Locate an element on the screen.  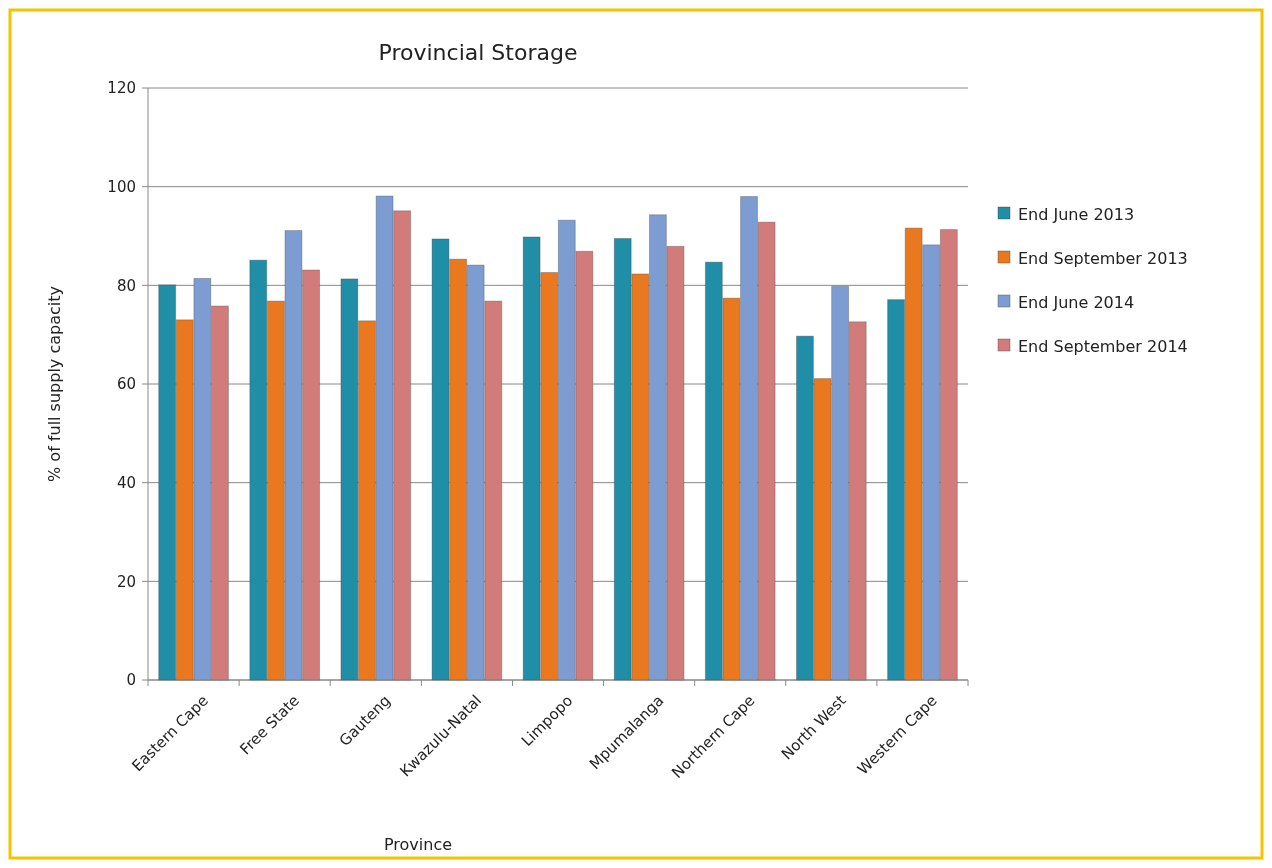
legend-label: End June 2013 is located at coordinates (1076, 214).